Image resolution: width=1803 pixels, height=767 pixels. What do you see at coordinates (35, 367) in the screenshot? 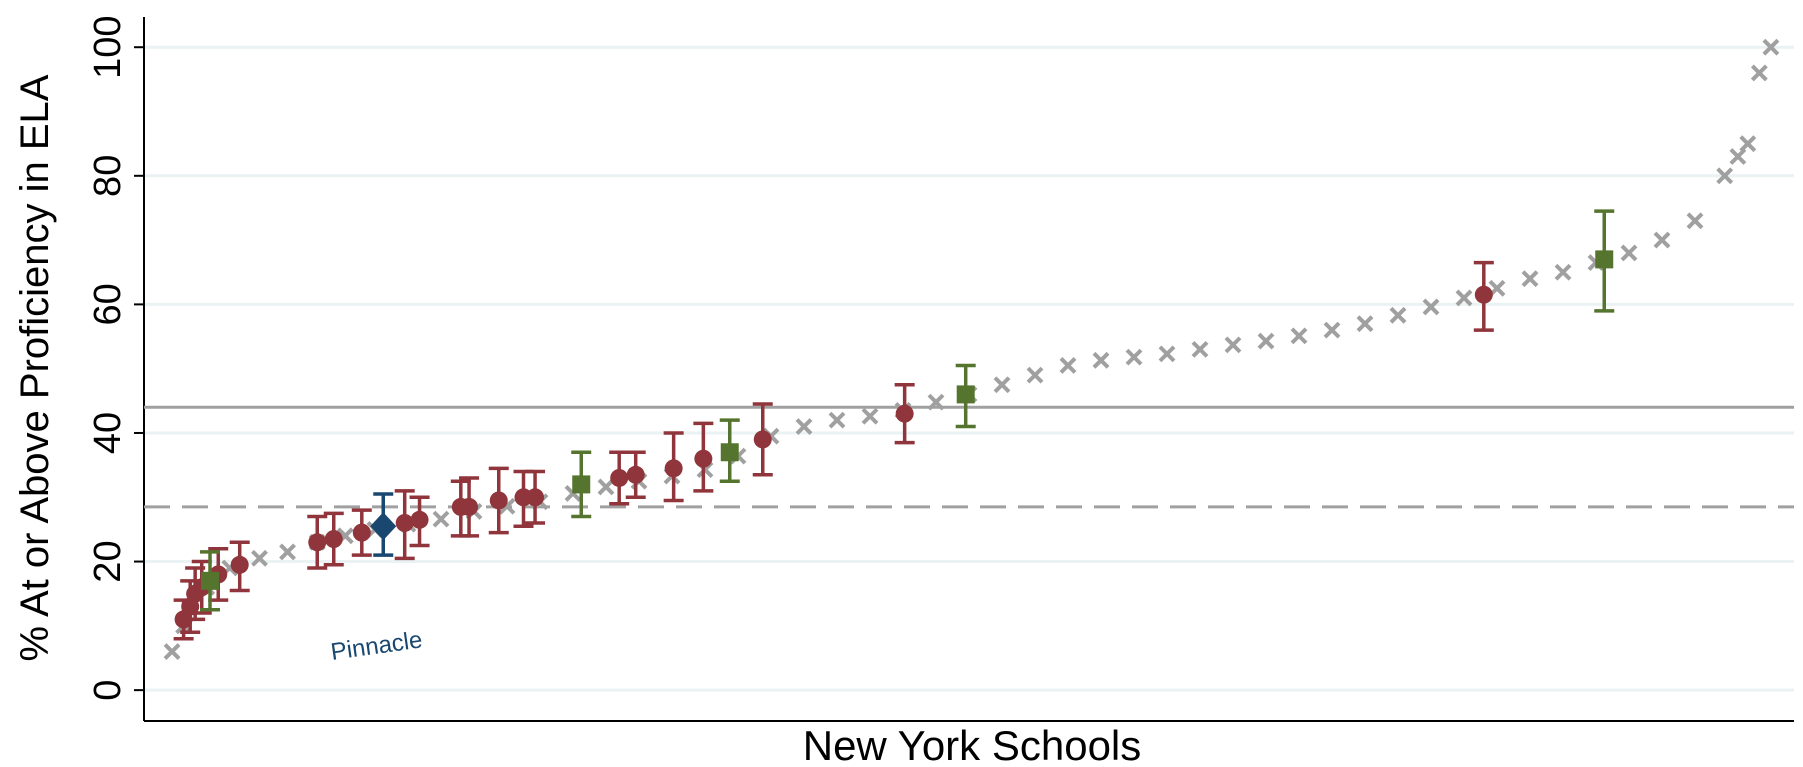
I see `y-axis-label: % At or Above Proficiency in ELA` at bounding box center [35, 367].